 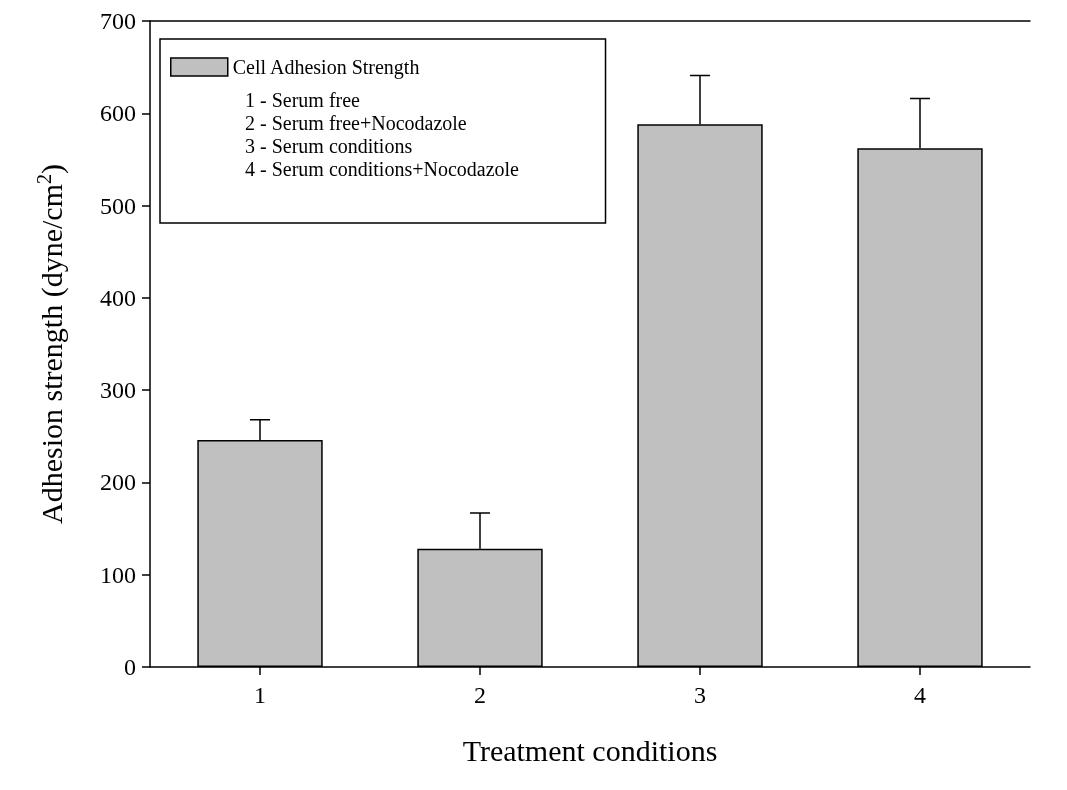 I want to click on legend-label: Cell Adhesion Strength, so click(x=326, y=67).